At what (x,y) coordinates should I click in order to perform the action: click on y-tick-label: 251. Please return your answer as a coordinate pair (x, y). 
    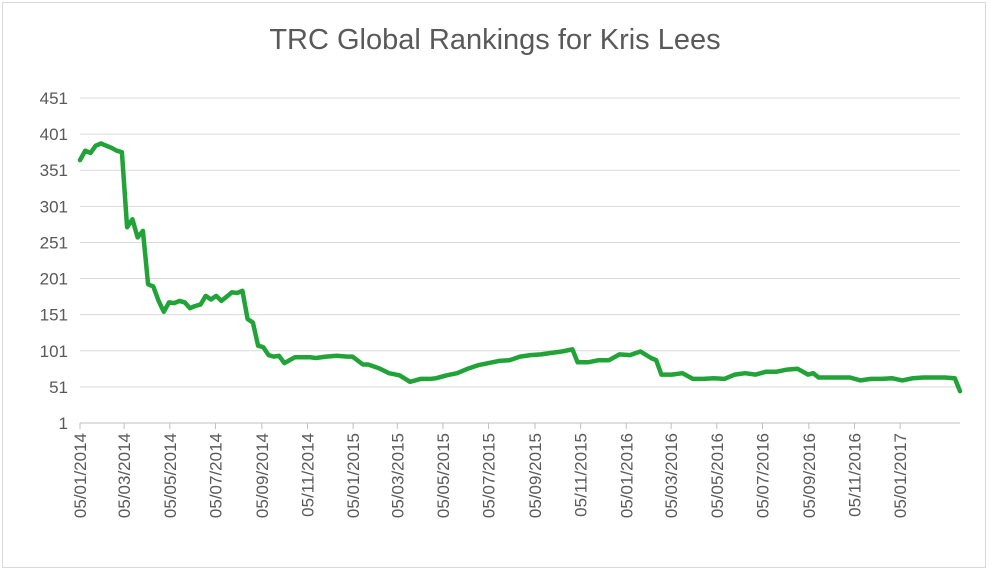
    Looking at the image, I should click on (54, 242).